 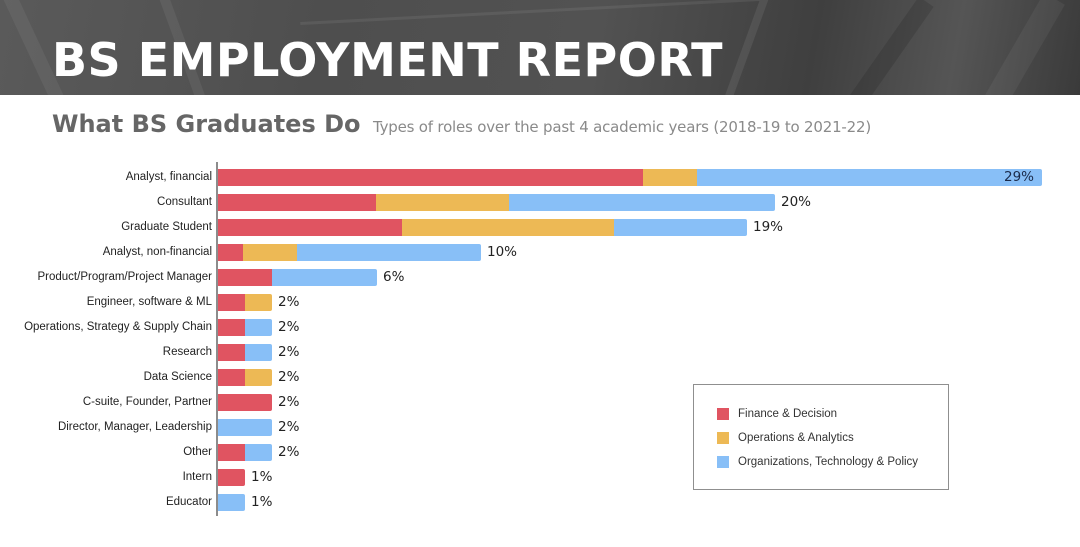 What do you see at coordinates (828, 462) in the screenshot?
I see `legend-label: Organizations, Technology & Policy` at bounding box center [828, 462].